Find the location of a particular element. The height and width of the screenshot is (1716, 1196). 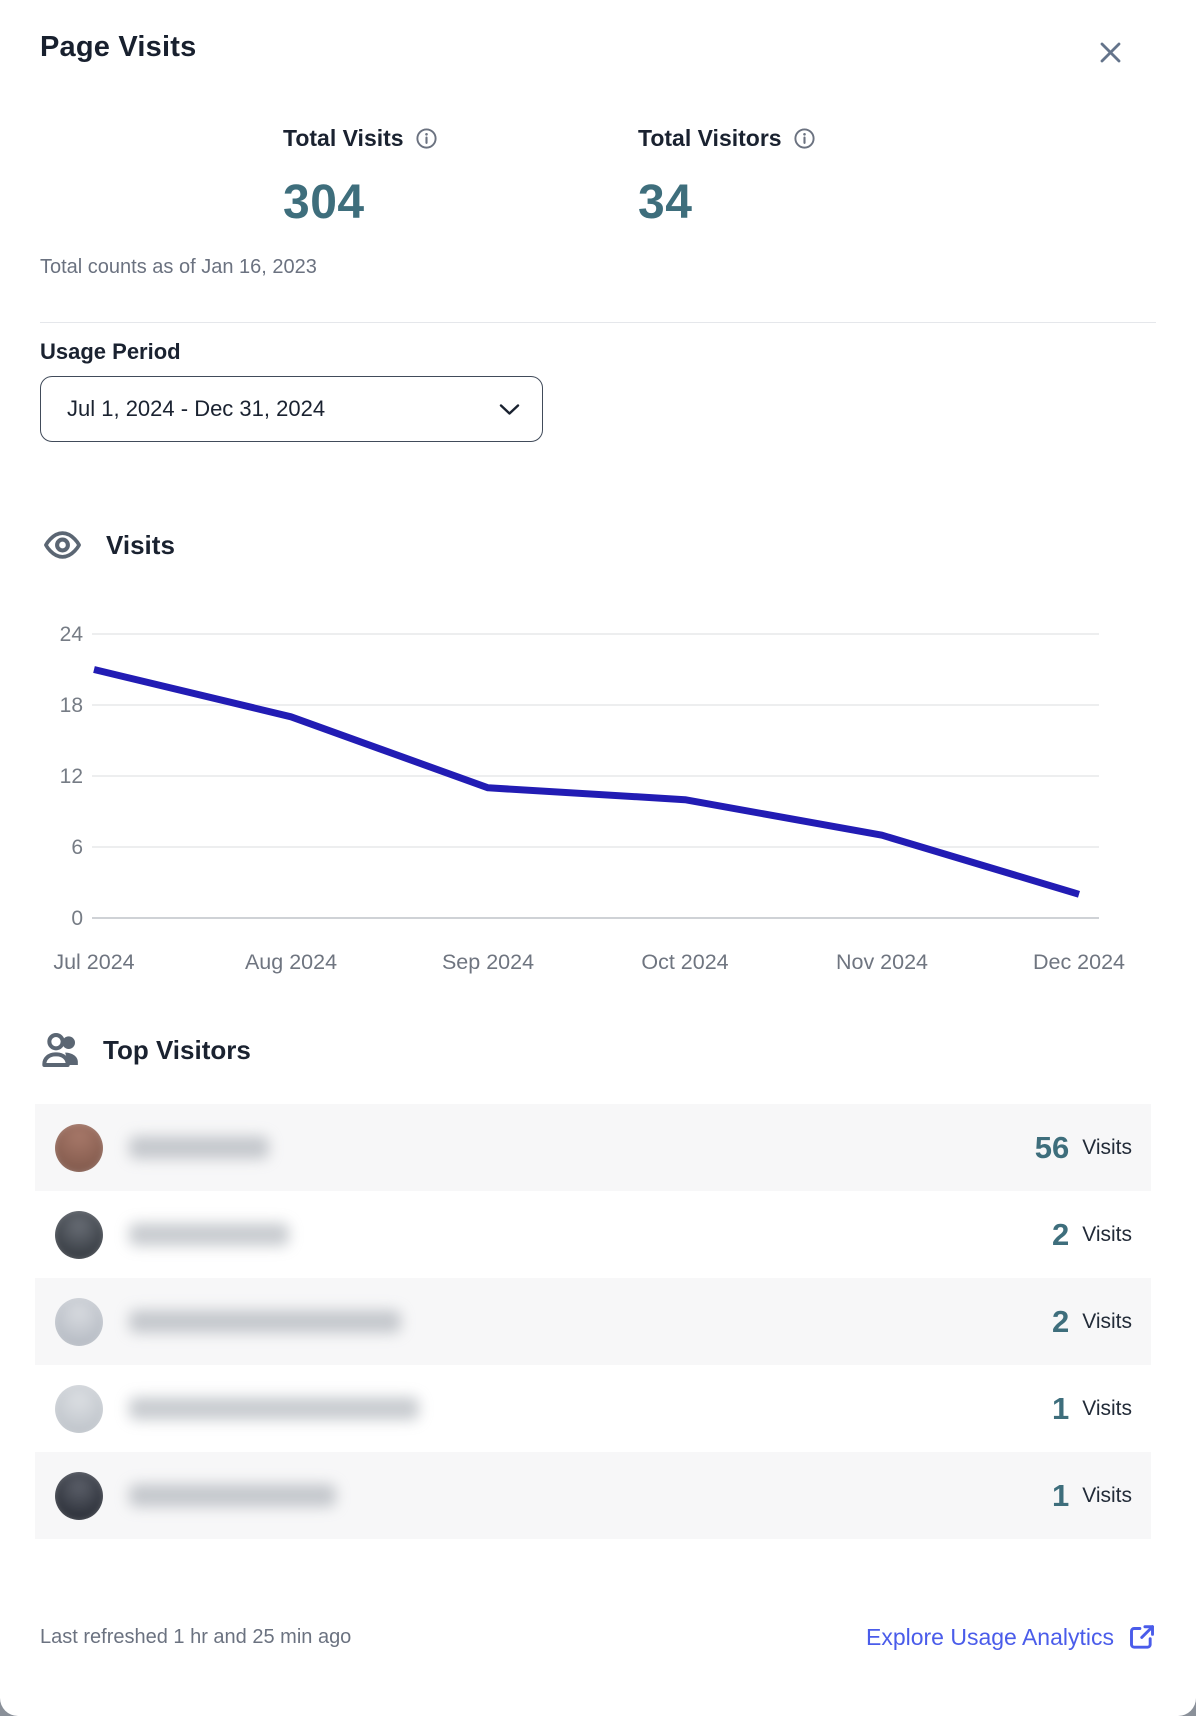

explore-usage-analytics-link: Explore Usage Analytics is located at coordinates (1011, 1637).